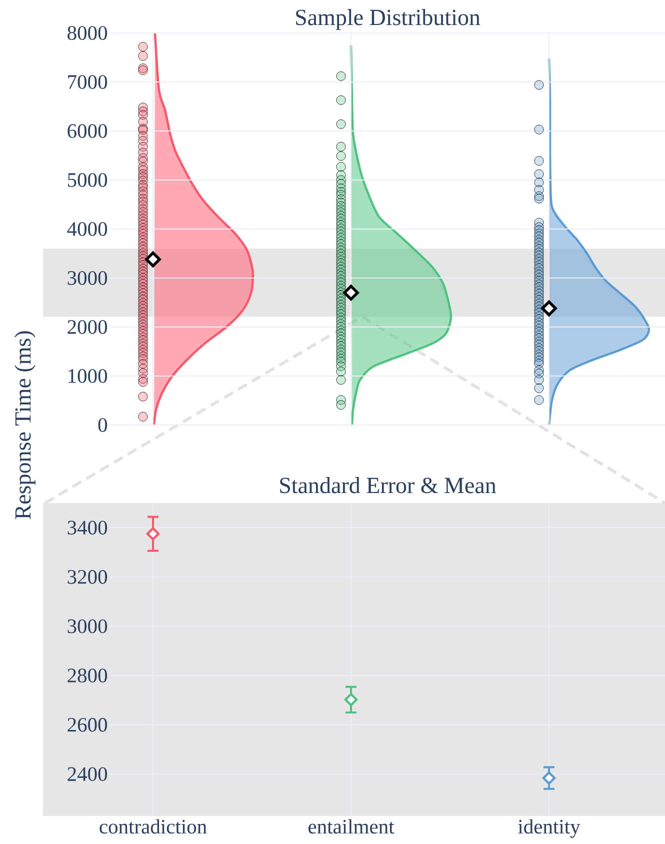 The width and height of the screenshot is (665, 844). Describe the element at coordinates (103, 425) in the screenshot. I see `y-tick-label: 0` at that location.